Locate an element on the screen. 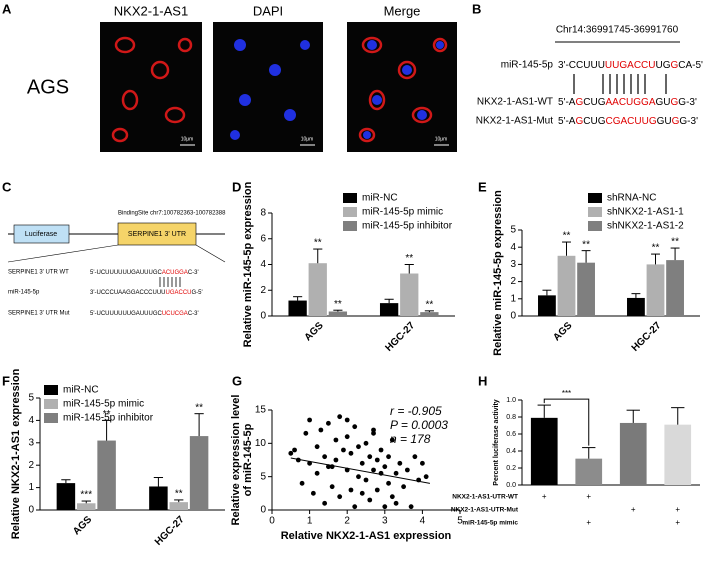  panel-label: A is located at coordinates (7, 8).